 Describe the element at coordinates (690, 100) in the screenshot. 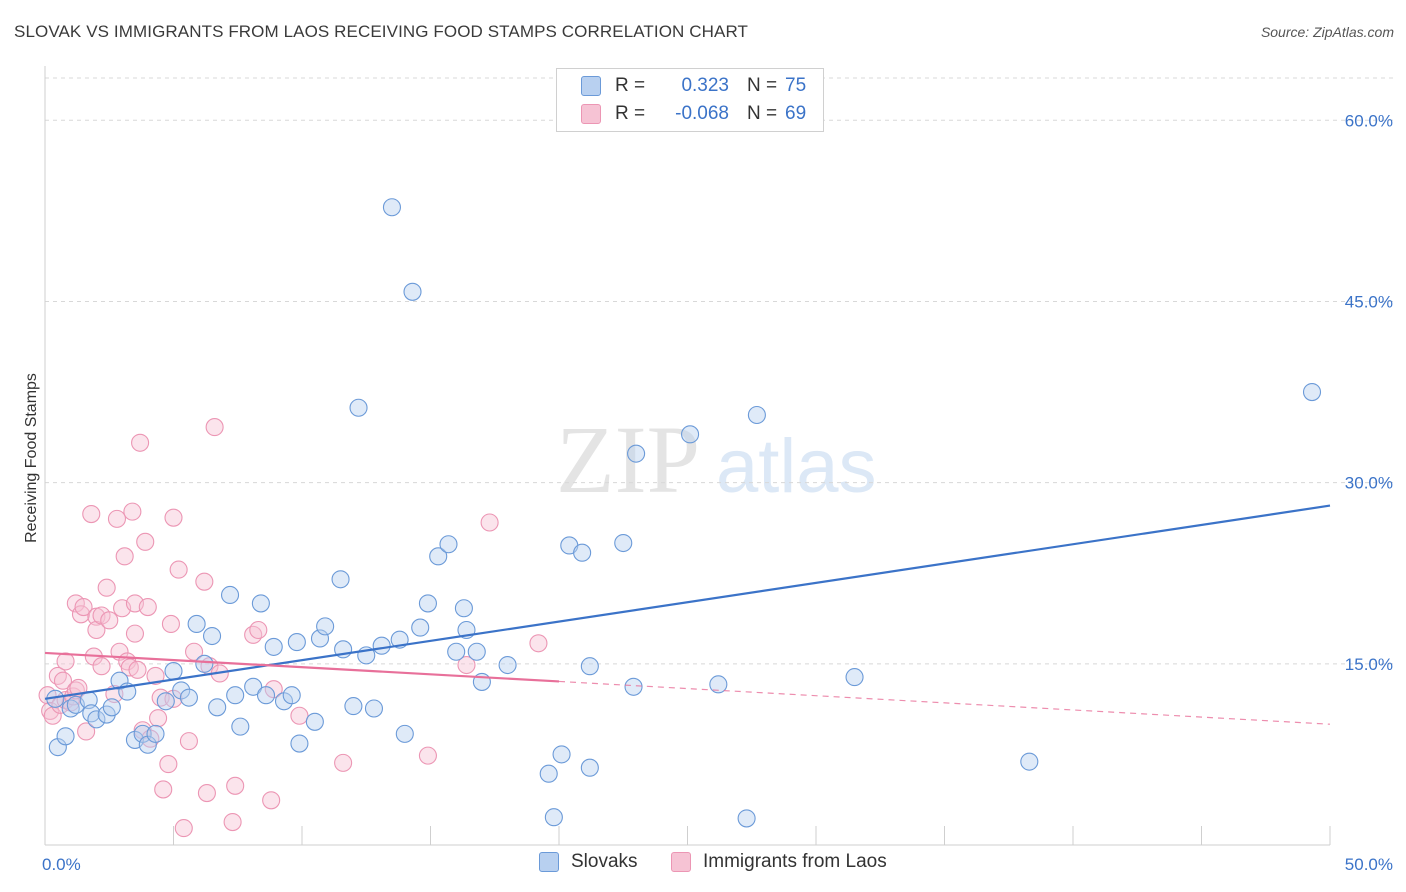

I see `correlation-legend: R = 0.323 N = 75 R = -0.068 N = 69` at that location.